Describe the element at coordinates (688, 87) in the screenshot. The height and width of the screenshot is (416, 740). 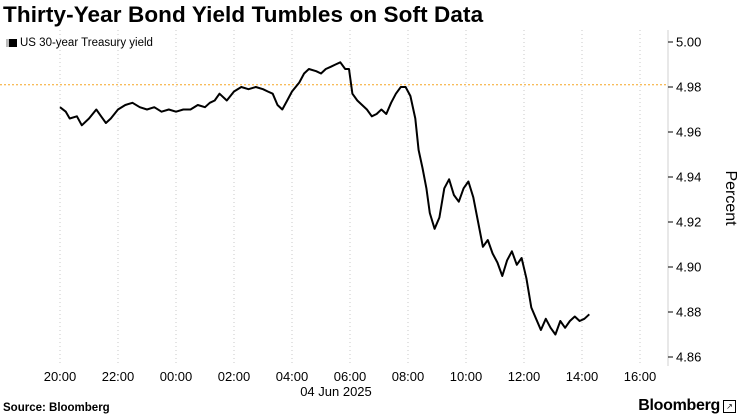
I see `y-tick-label-1: 4.98` at that location.